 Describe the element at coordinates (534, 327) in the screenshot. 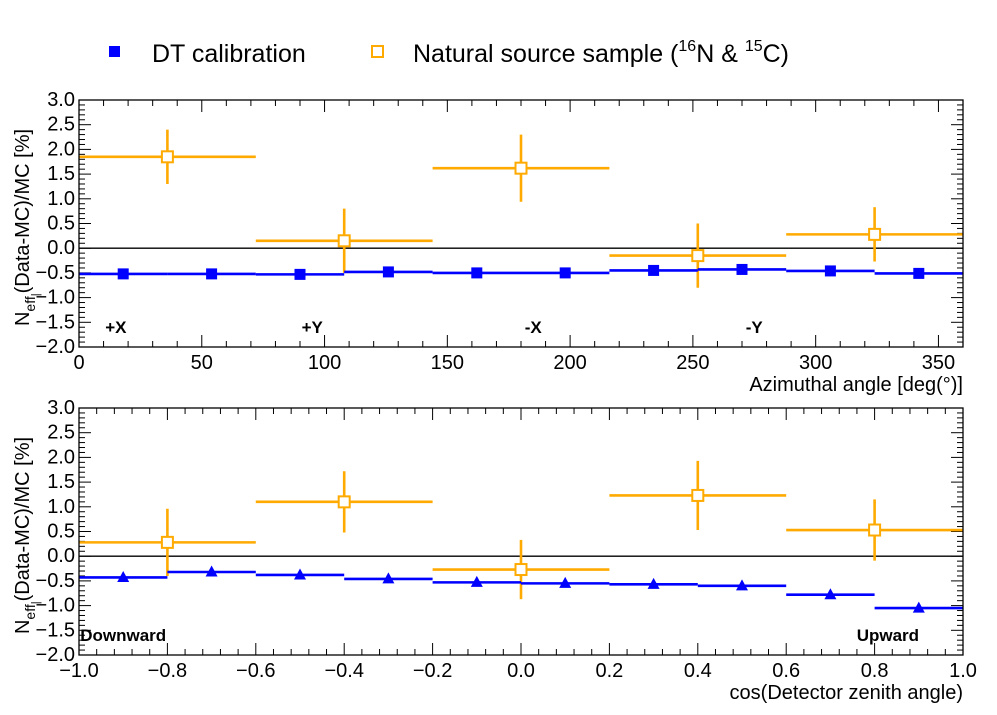

I see `panel-annotation: -X` at that location.